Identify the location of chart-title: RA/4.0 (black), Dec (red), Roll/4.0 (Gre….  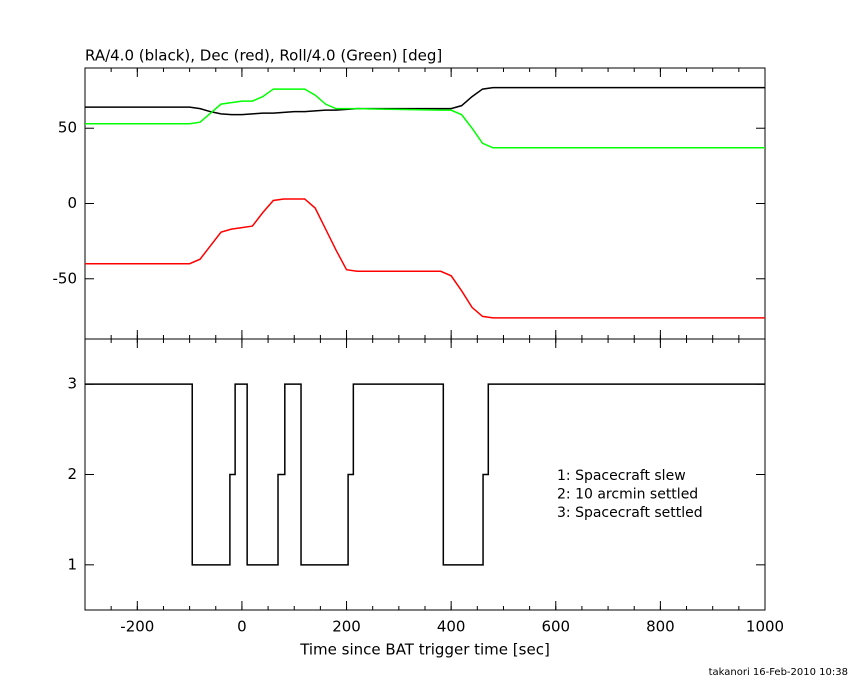
(263, 56).